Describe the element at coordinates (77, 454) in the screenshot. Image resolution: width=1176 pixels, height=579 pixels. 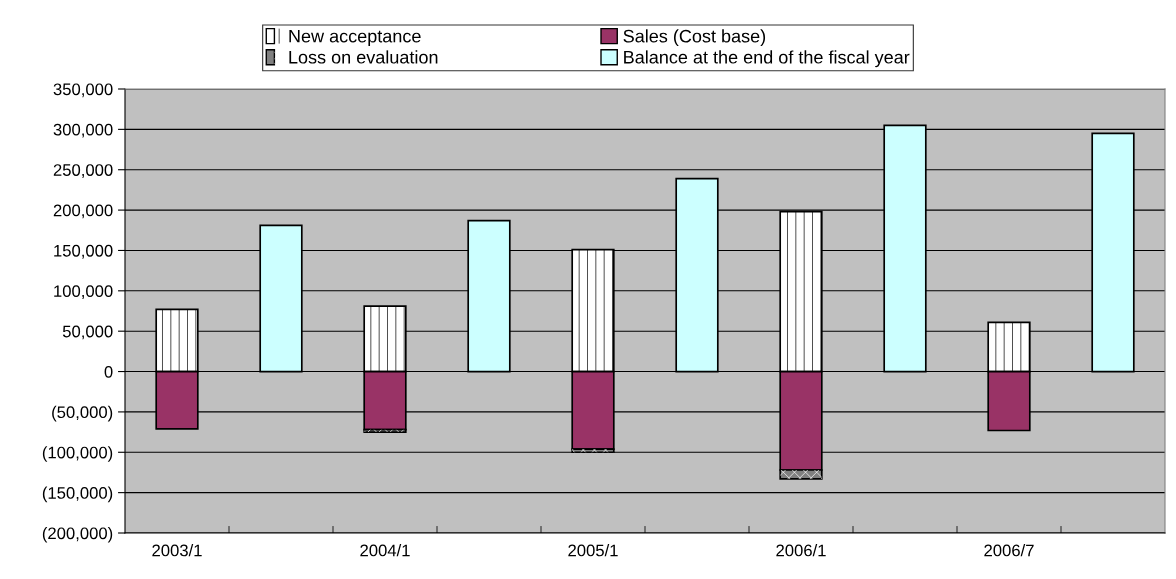
I see `y-tick-label: (100,000)` at that location.